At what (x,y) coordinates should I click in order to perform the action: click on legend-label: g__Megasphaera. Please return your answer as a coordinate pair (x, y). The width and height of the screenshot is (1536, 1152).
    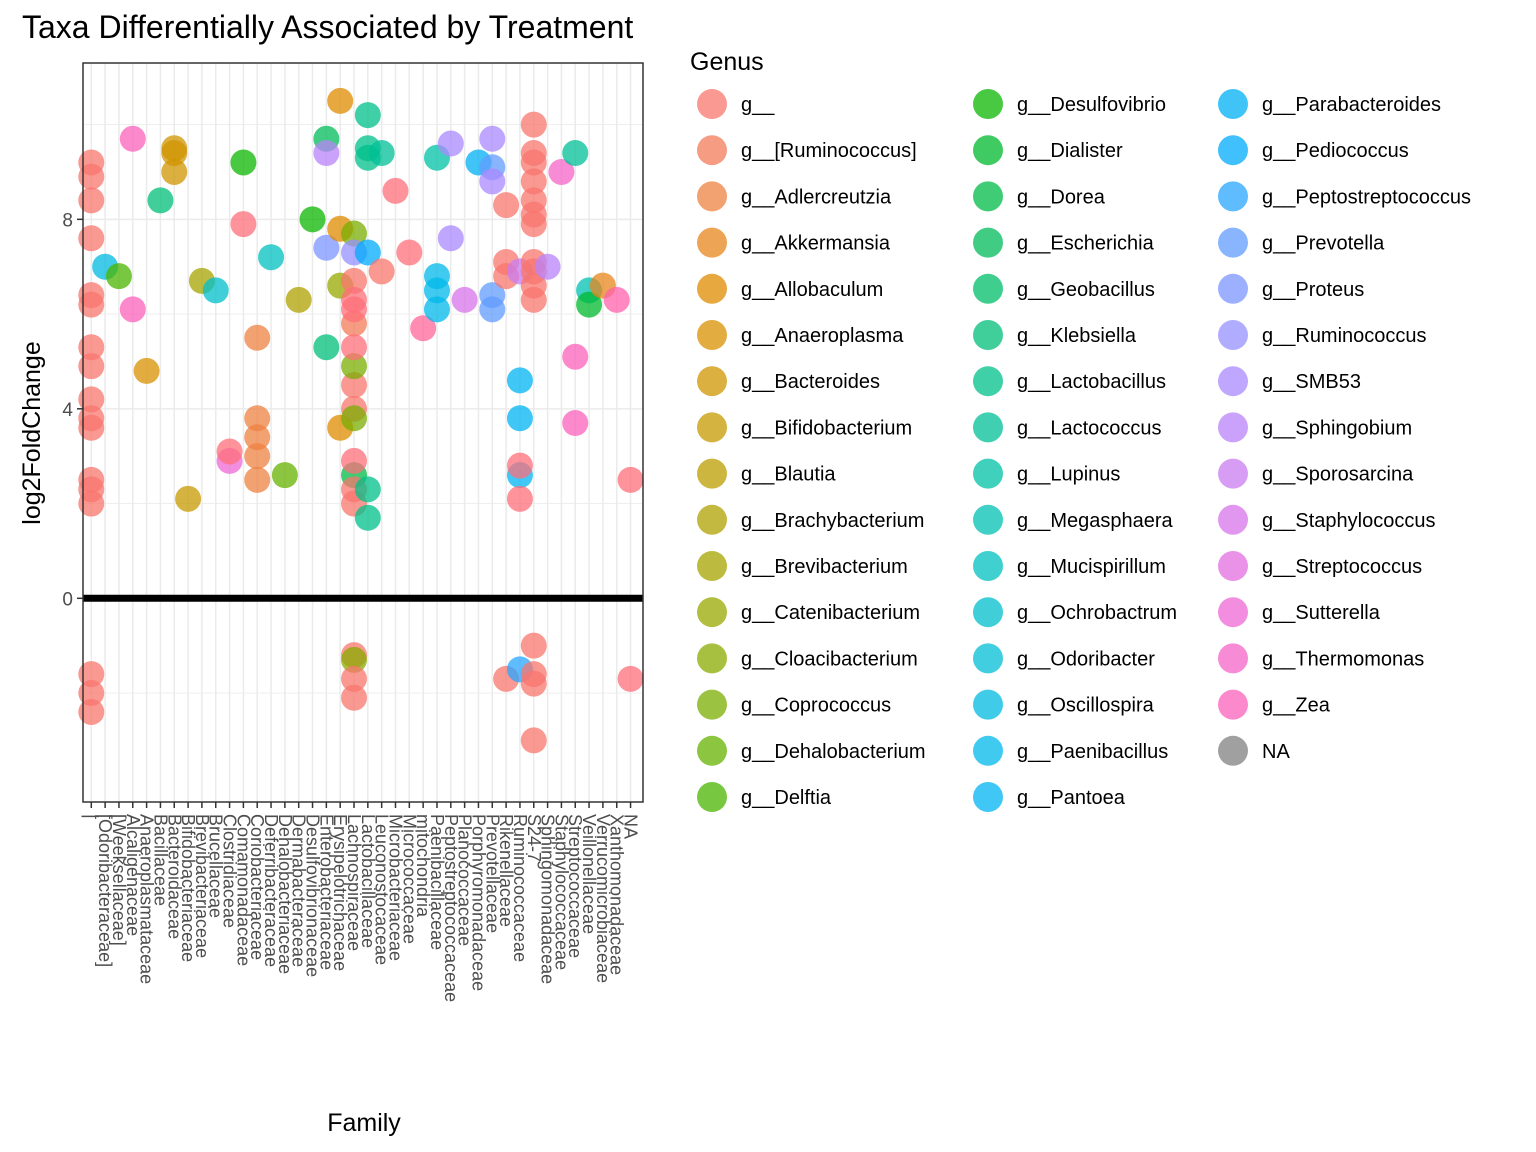
    Looking at the image, I should click on (1095, 521).